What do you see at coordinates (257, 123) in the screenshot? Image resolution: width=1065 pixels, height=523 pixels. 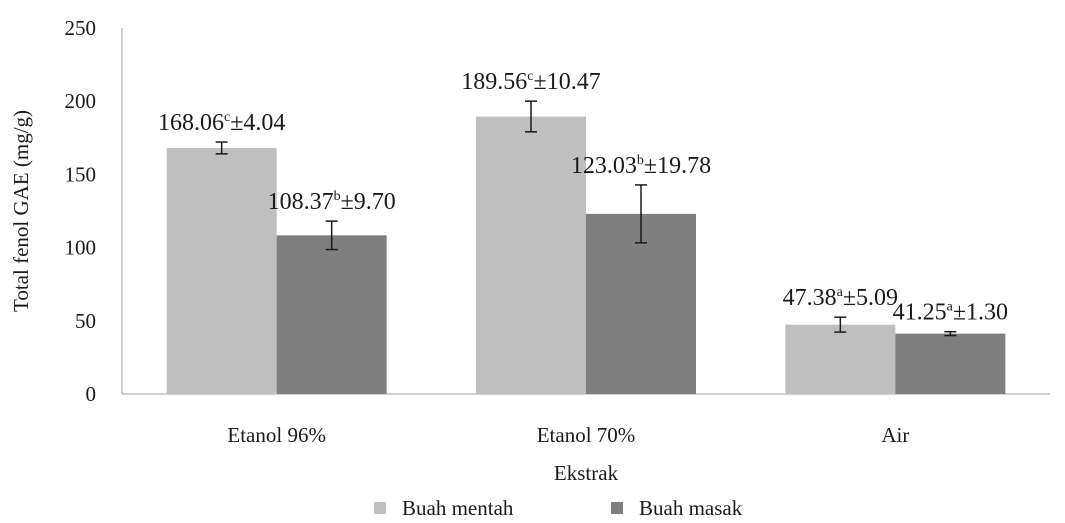 I see `data-label-error: ±4.04` at bounding box center [257, 123].